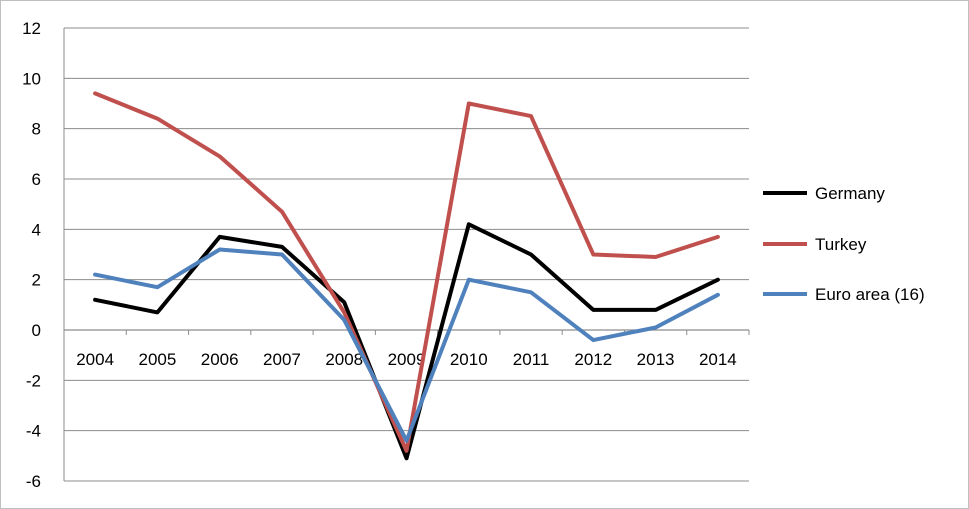 The height and width of the screenshot is (509, 969). What do you see at coordinates (36, 229) in the screenshot?
I see `y-tick-label: 4` at bounding box center [36, 229].